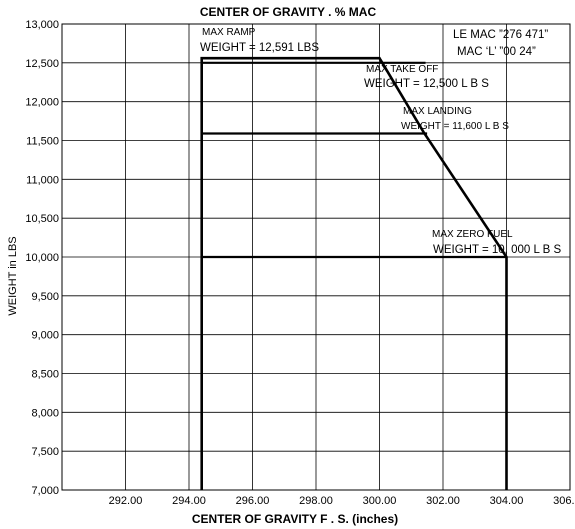 The height and width of the screenshot is (529, 575). What do you see at coordinates (564, 501) in the screenshot?
I see `x-tick-label: 306.00` at bounding box center [564, 501].